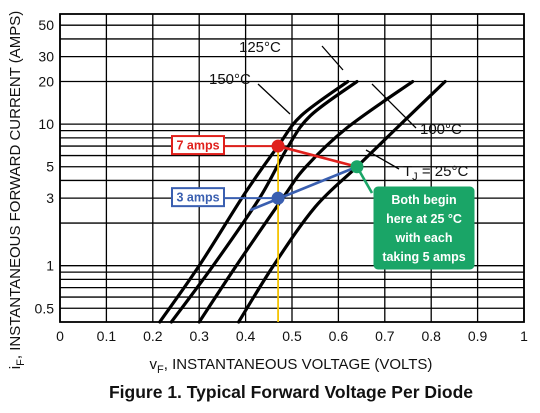 The image size is (540, 413). I want to click on x-tick-label: 0.6, so click(339, 336).